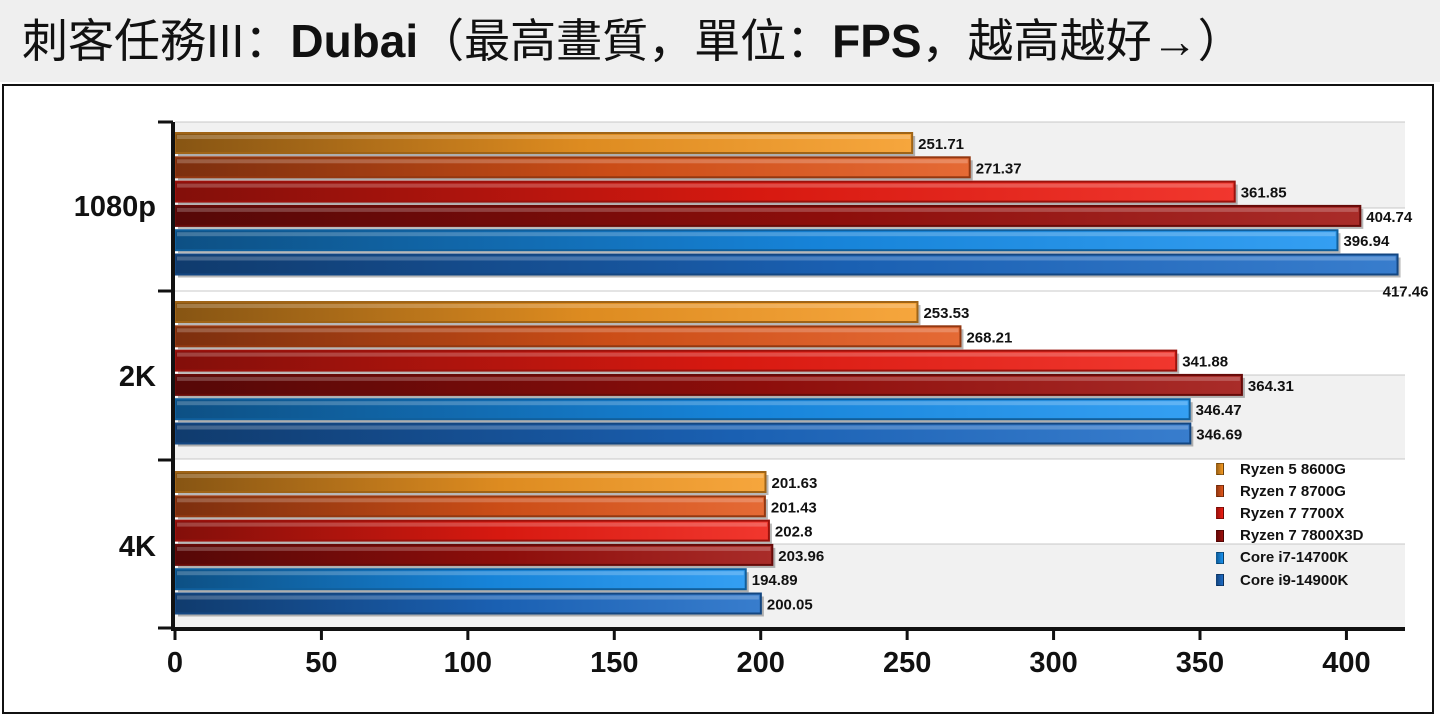 The image size is (1440, 720). What do you see at coordinates (625, 41) in the screenshot?
I see `title-paren-open: （最高畫質，單位：` at bounding box center [625, 41].